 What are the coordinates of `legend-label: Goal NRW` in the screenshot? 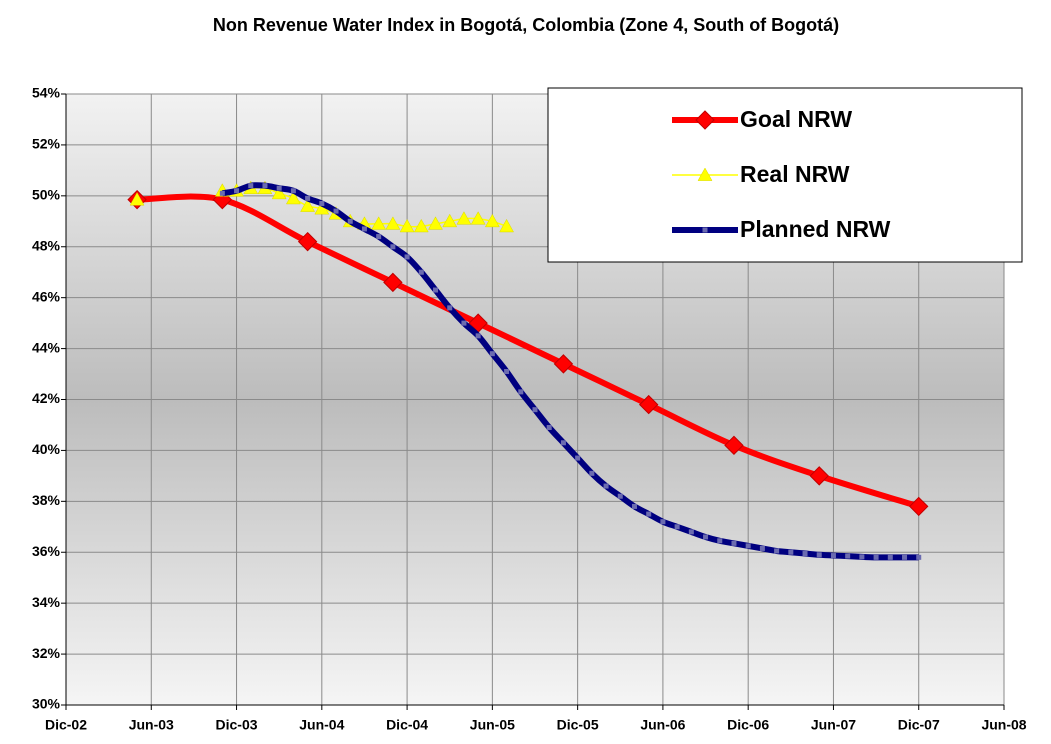 It's located at (796, 119).